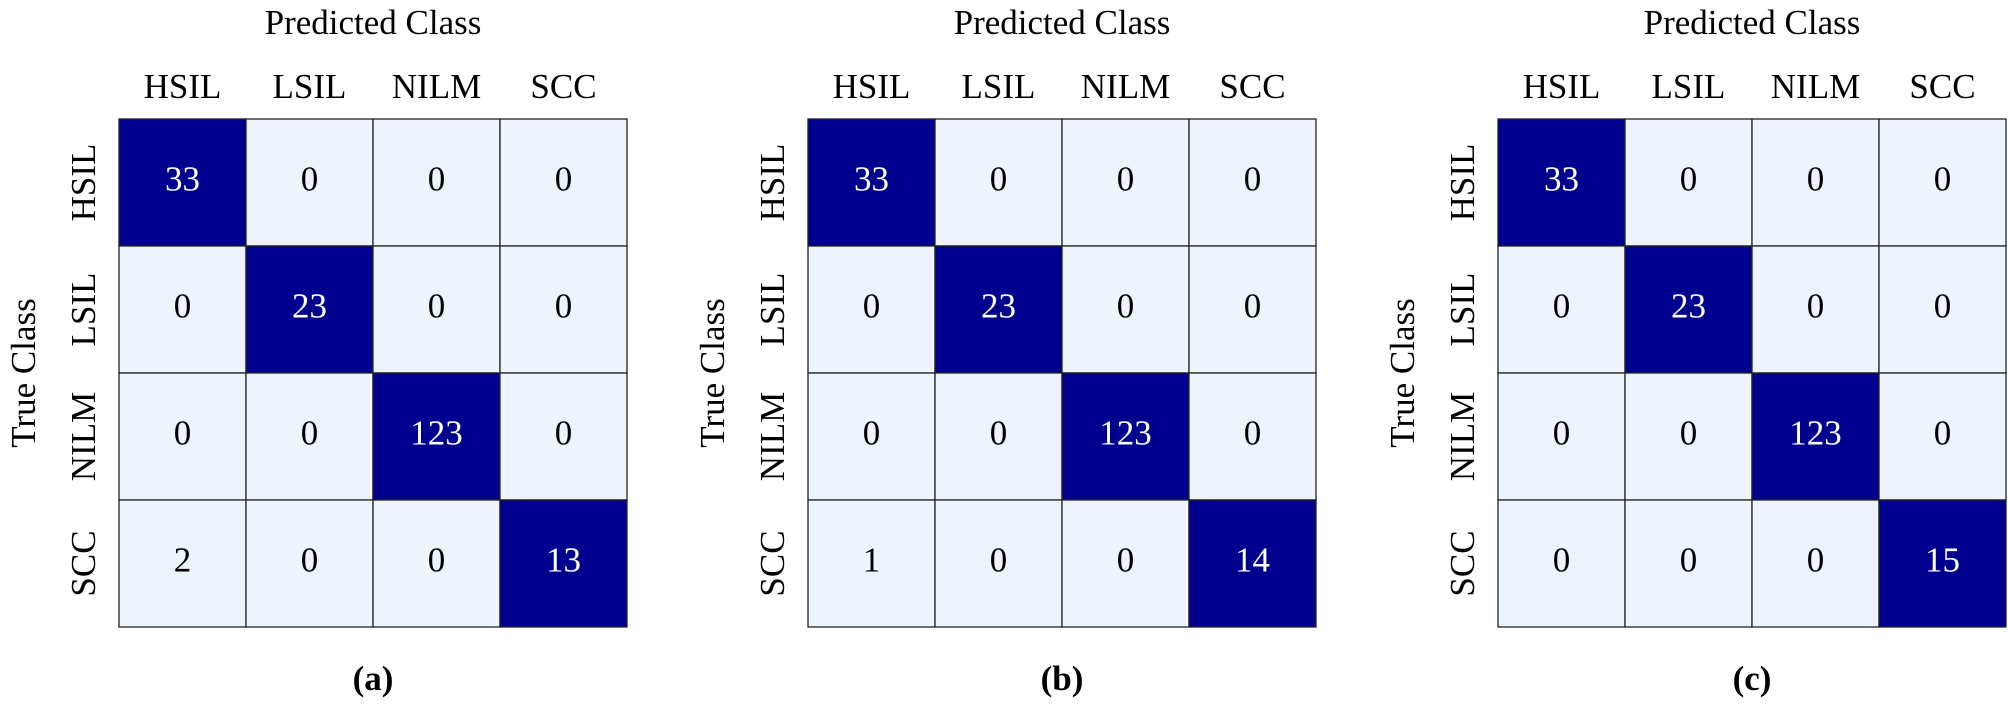  I want to click on cell-label: 2, so click(183, 560).